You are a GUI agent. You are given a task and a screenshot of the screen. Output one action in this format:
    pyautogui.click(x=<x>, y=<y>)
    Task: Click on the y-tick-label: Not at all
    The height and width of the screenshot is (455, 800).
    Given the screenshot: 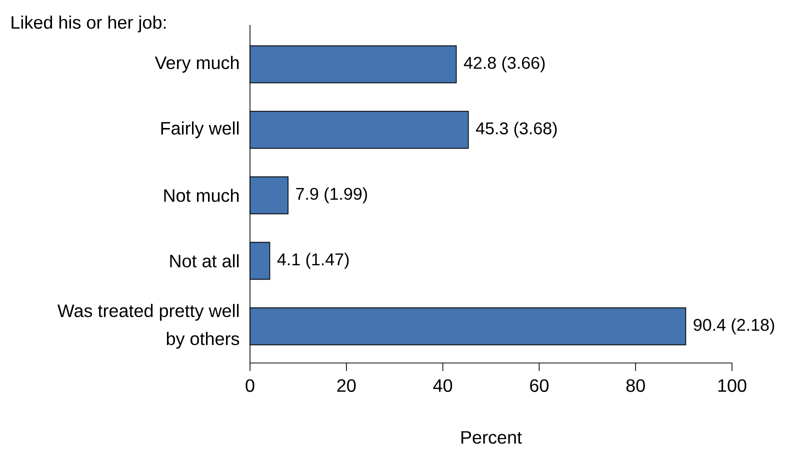 What is the action you would take?
    pyautogui.click(x=204, y=261)
    